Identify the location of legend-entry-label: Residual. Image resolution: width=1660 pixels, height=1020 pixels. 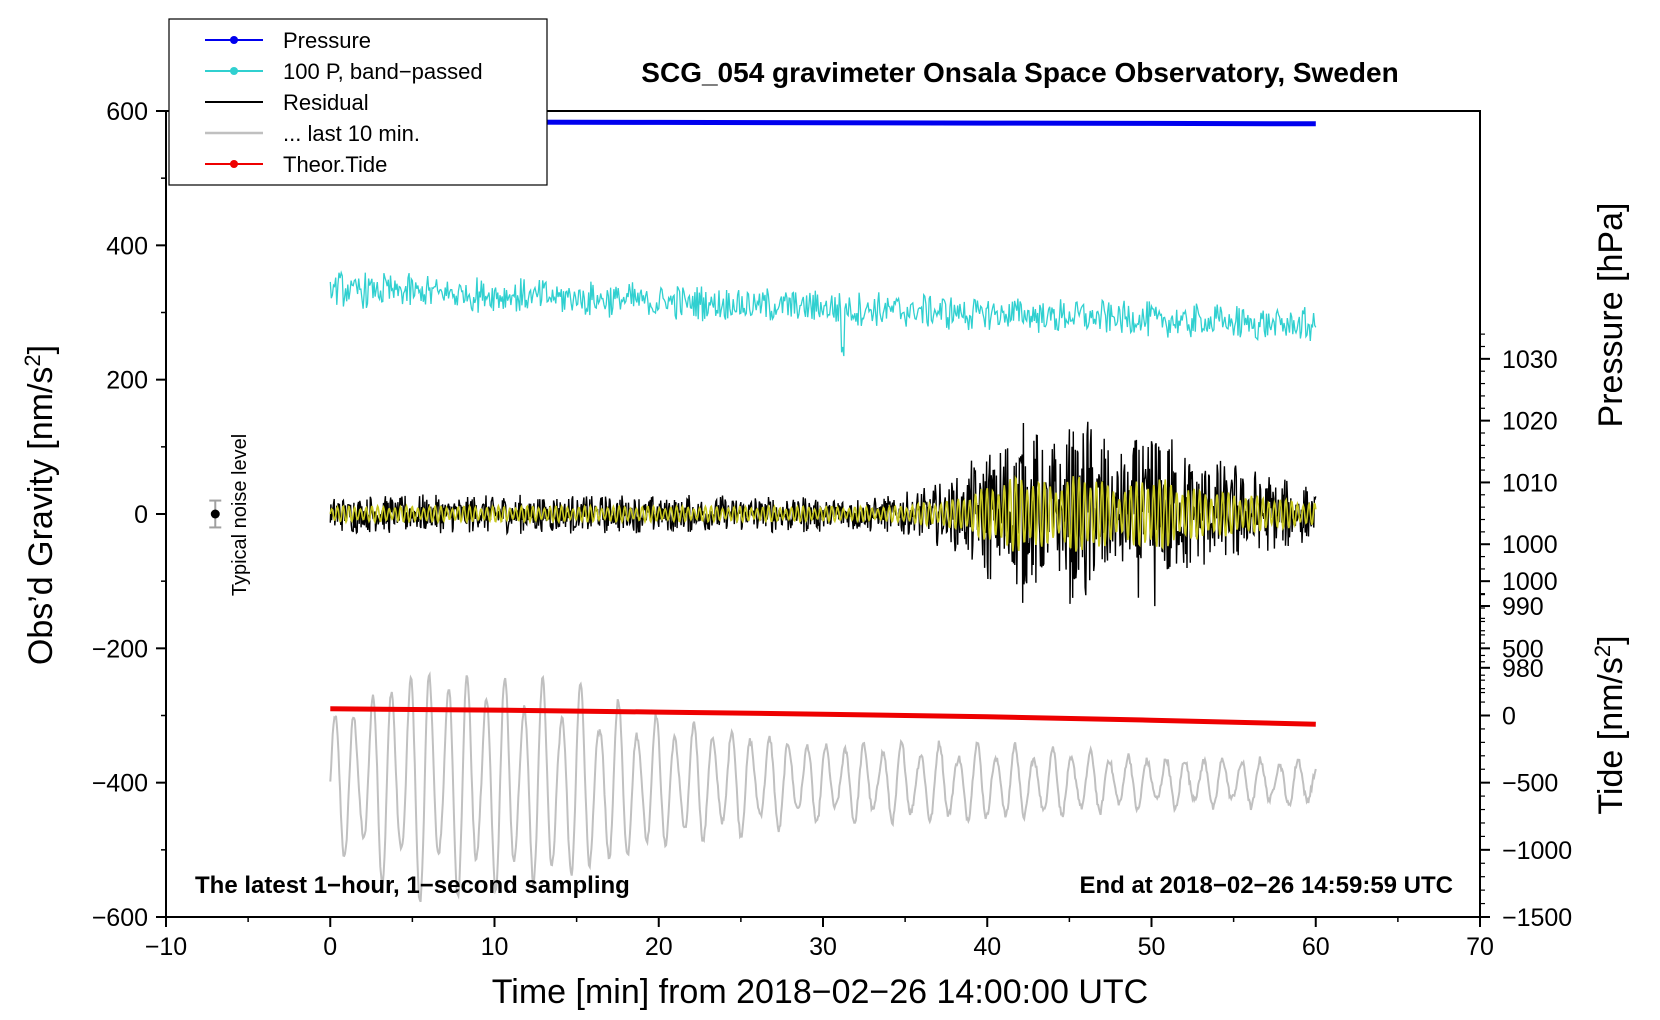
(326, 102).